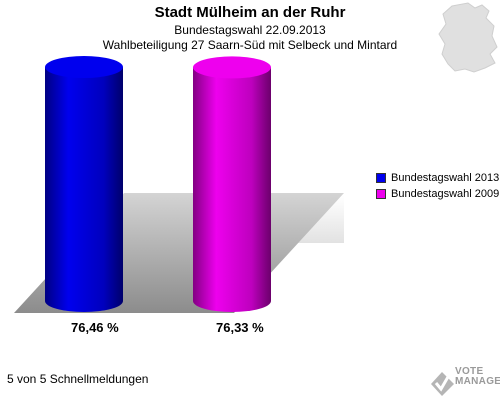  Describe the element at coordinates (95, 327) in the screenshot. I see `data-label: 76,46 %` at that location.